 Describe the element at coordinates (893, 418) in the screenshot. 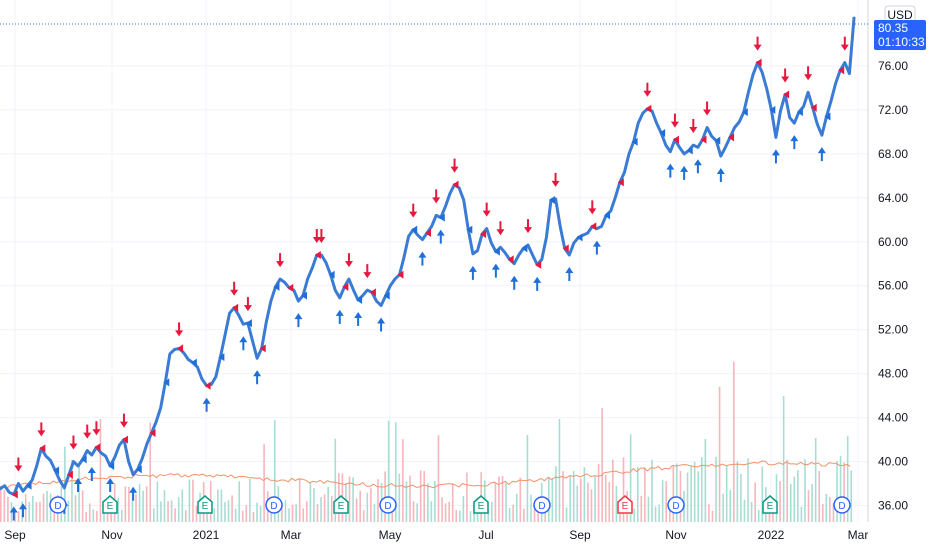

I see `y-tick-label: 44.00` at that location.